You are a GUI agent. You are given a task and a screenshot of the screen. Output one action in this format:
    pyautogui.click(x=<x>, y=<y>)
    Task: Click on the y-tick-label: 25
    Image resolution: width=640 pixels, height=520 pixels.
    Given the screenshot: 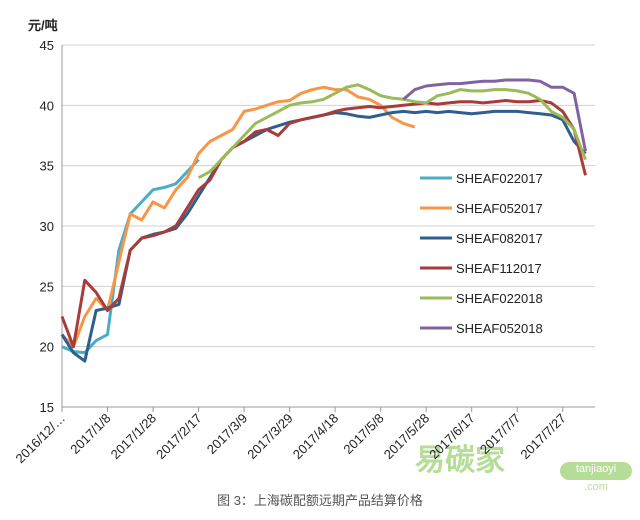 What is the action you would take?
    pyautogui.click(x=47, y=286)
    